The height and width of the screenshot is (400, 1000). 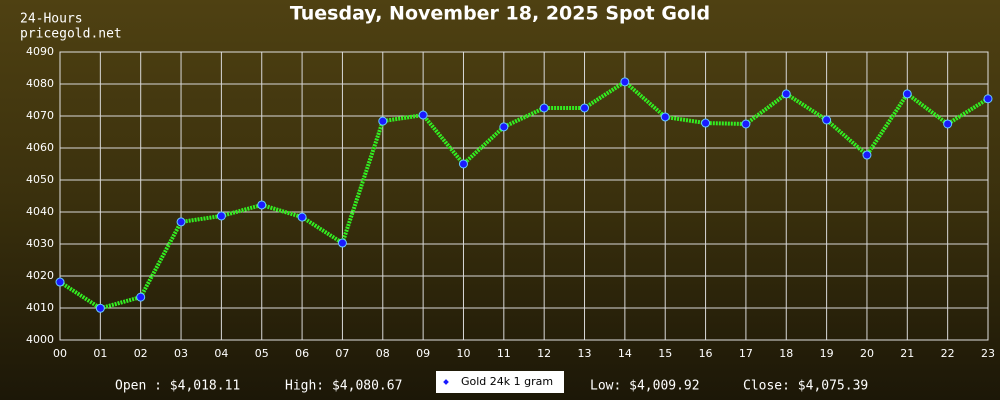 What do you see at coordinates (463, 353) in the screenshot?
I see `x-tick-label: 10` at bounding box center [463, 353].